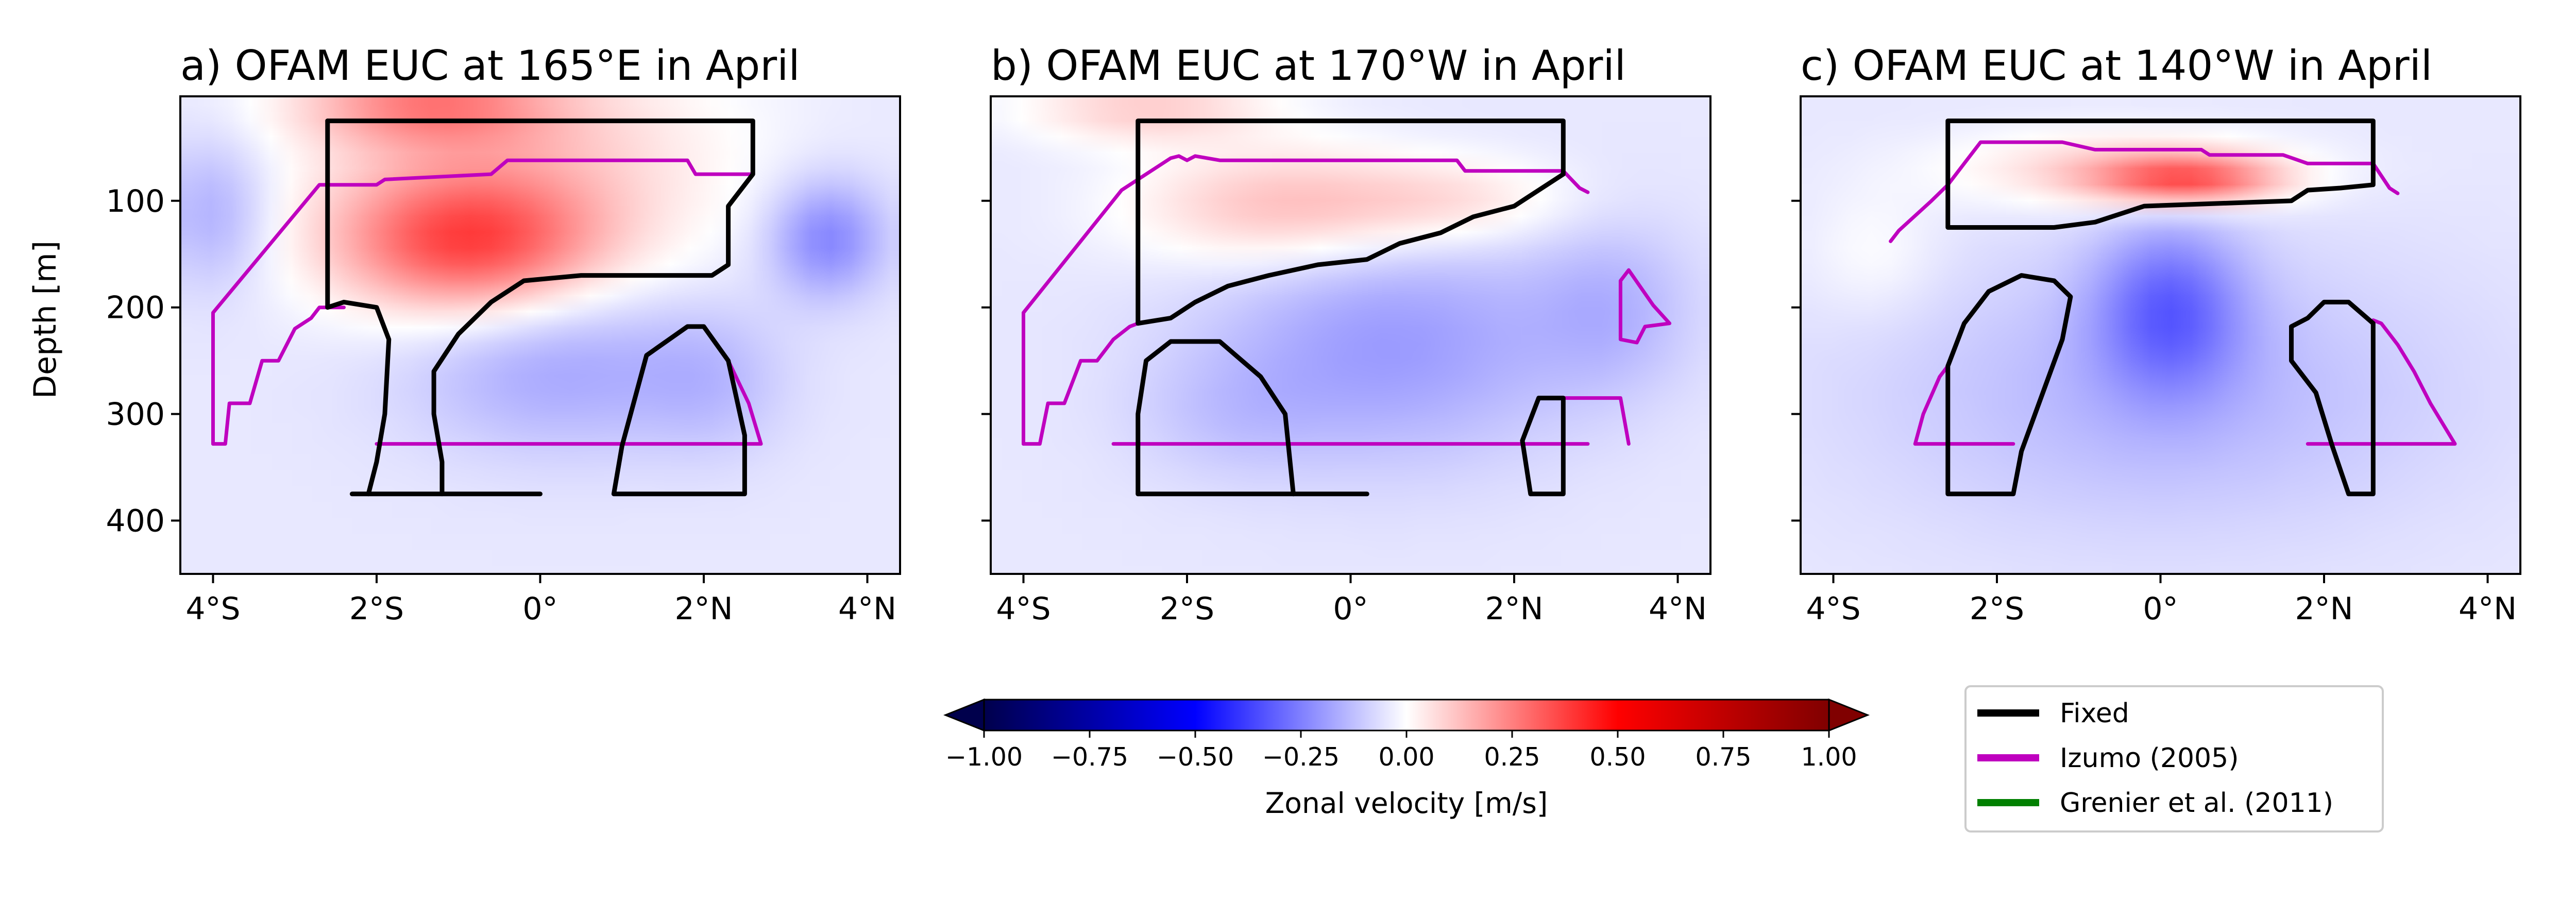 This screenshot has width=2576, height=900. I want to click on colorbar-gradient, so click(1406, 716).